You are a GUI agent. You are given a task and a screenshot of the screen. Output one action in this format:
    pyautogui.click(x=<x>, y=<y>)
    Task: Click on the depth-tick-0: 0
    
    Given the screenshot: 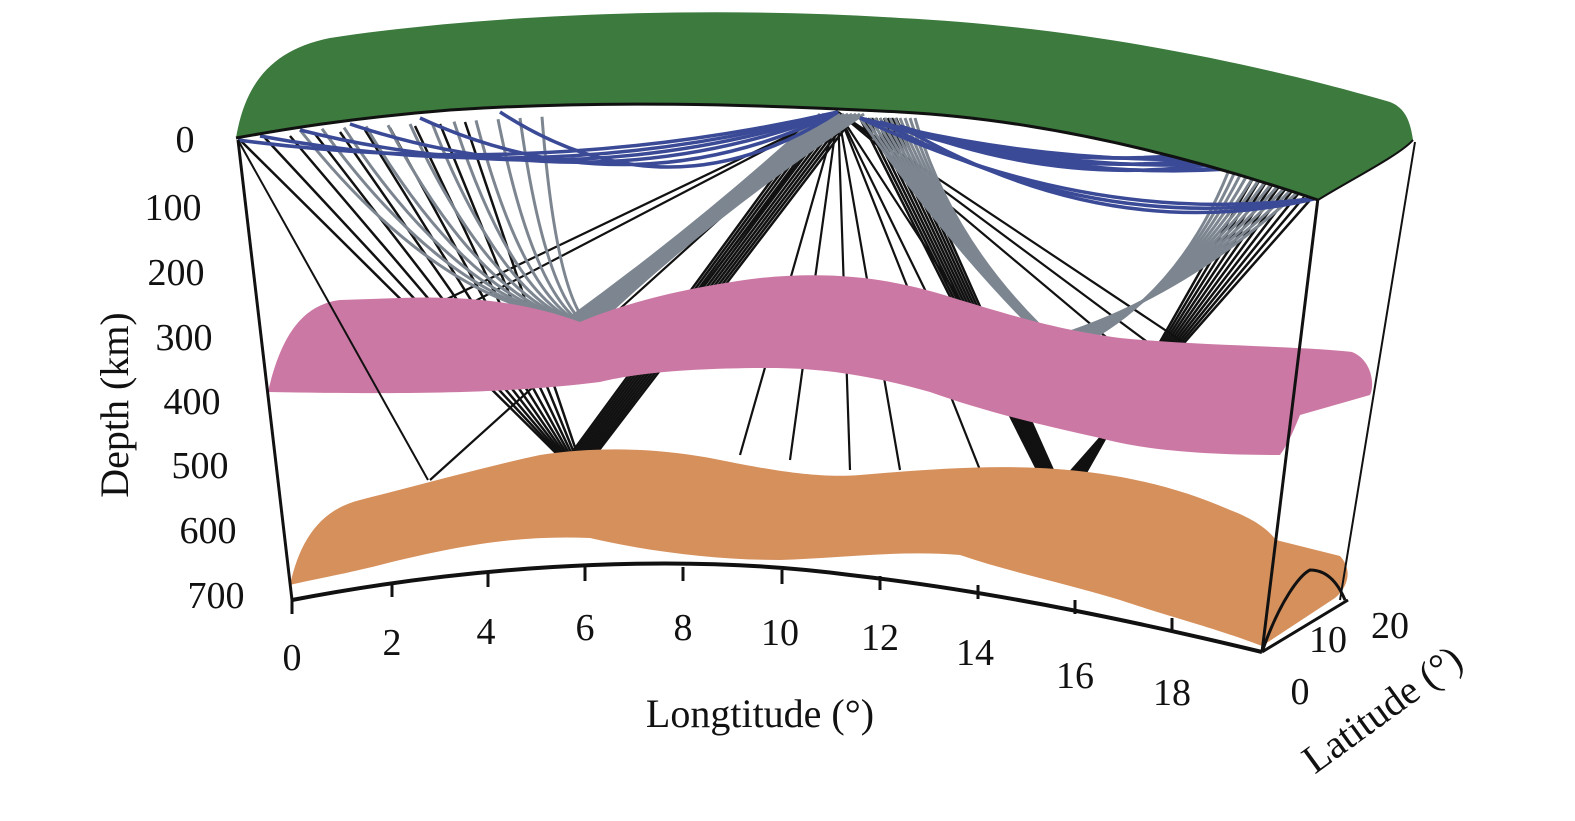 What is the action you would take?
    pyautogui.click(x=185, y=140)
    